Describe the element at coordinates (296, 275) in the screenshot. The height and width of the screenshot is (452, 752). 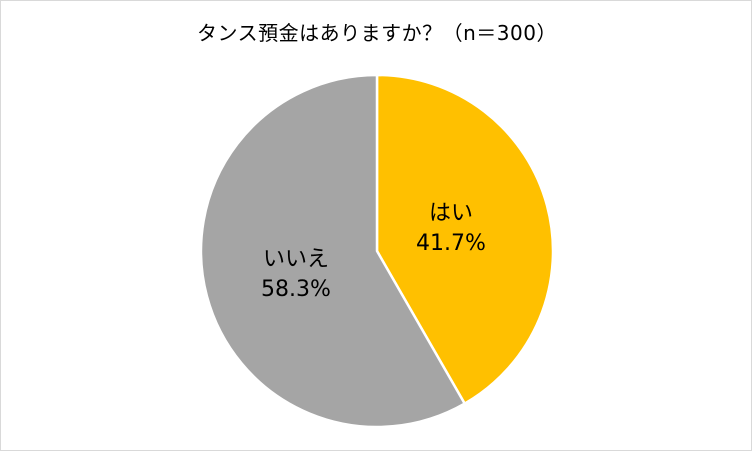
I see `slice-label-no: いいえ 58.3%` at that location.